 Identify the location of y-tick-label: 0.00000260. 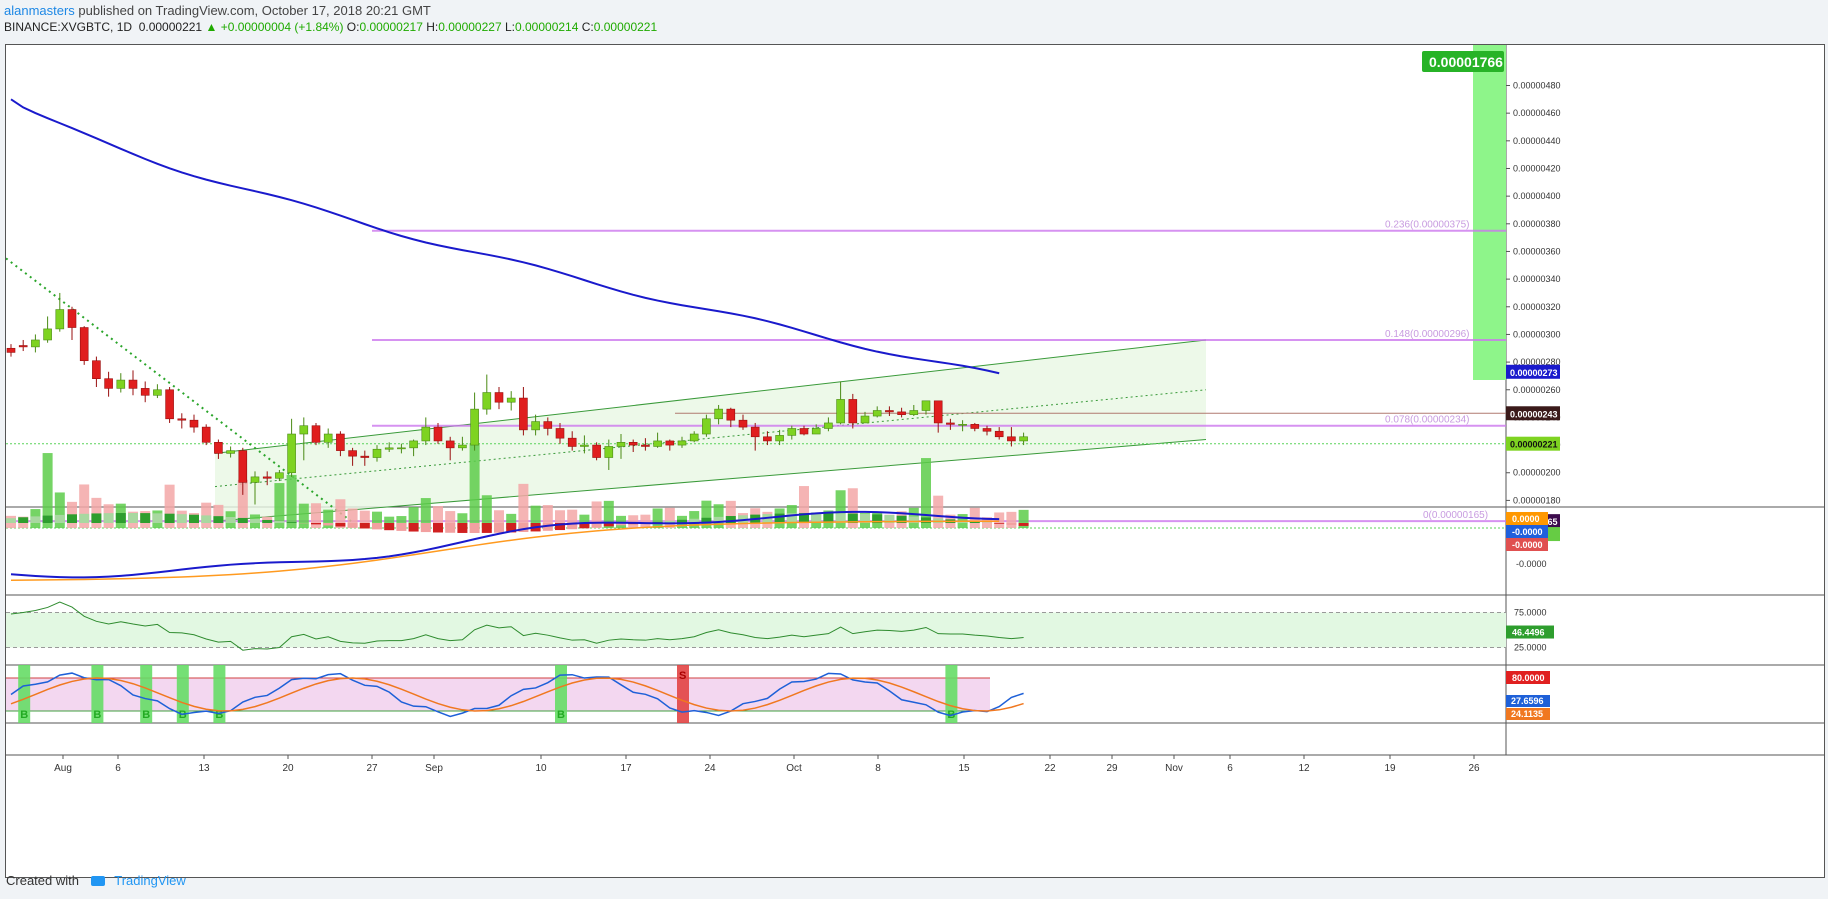
(1537, 390).